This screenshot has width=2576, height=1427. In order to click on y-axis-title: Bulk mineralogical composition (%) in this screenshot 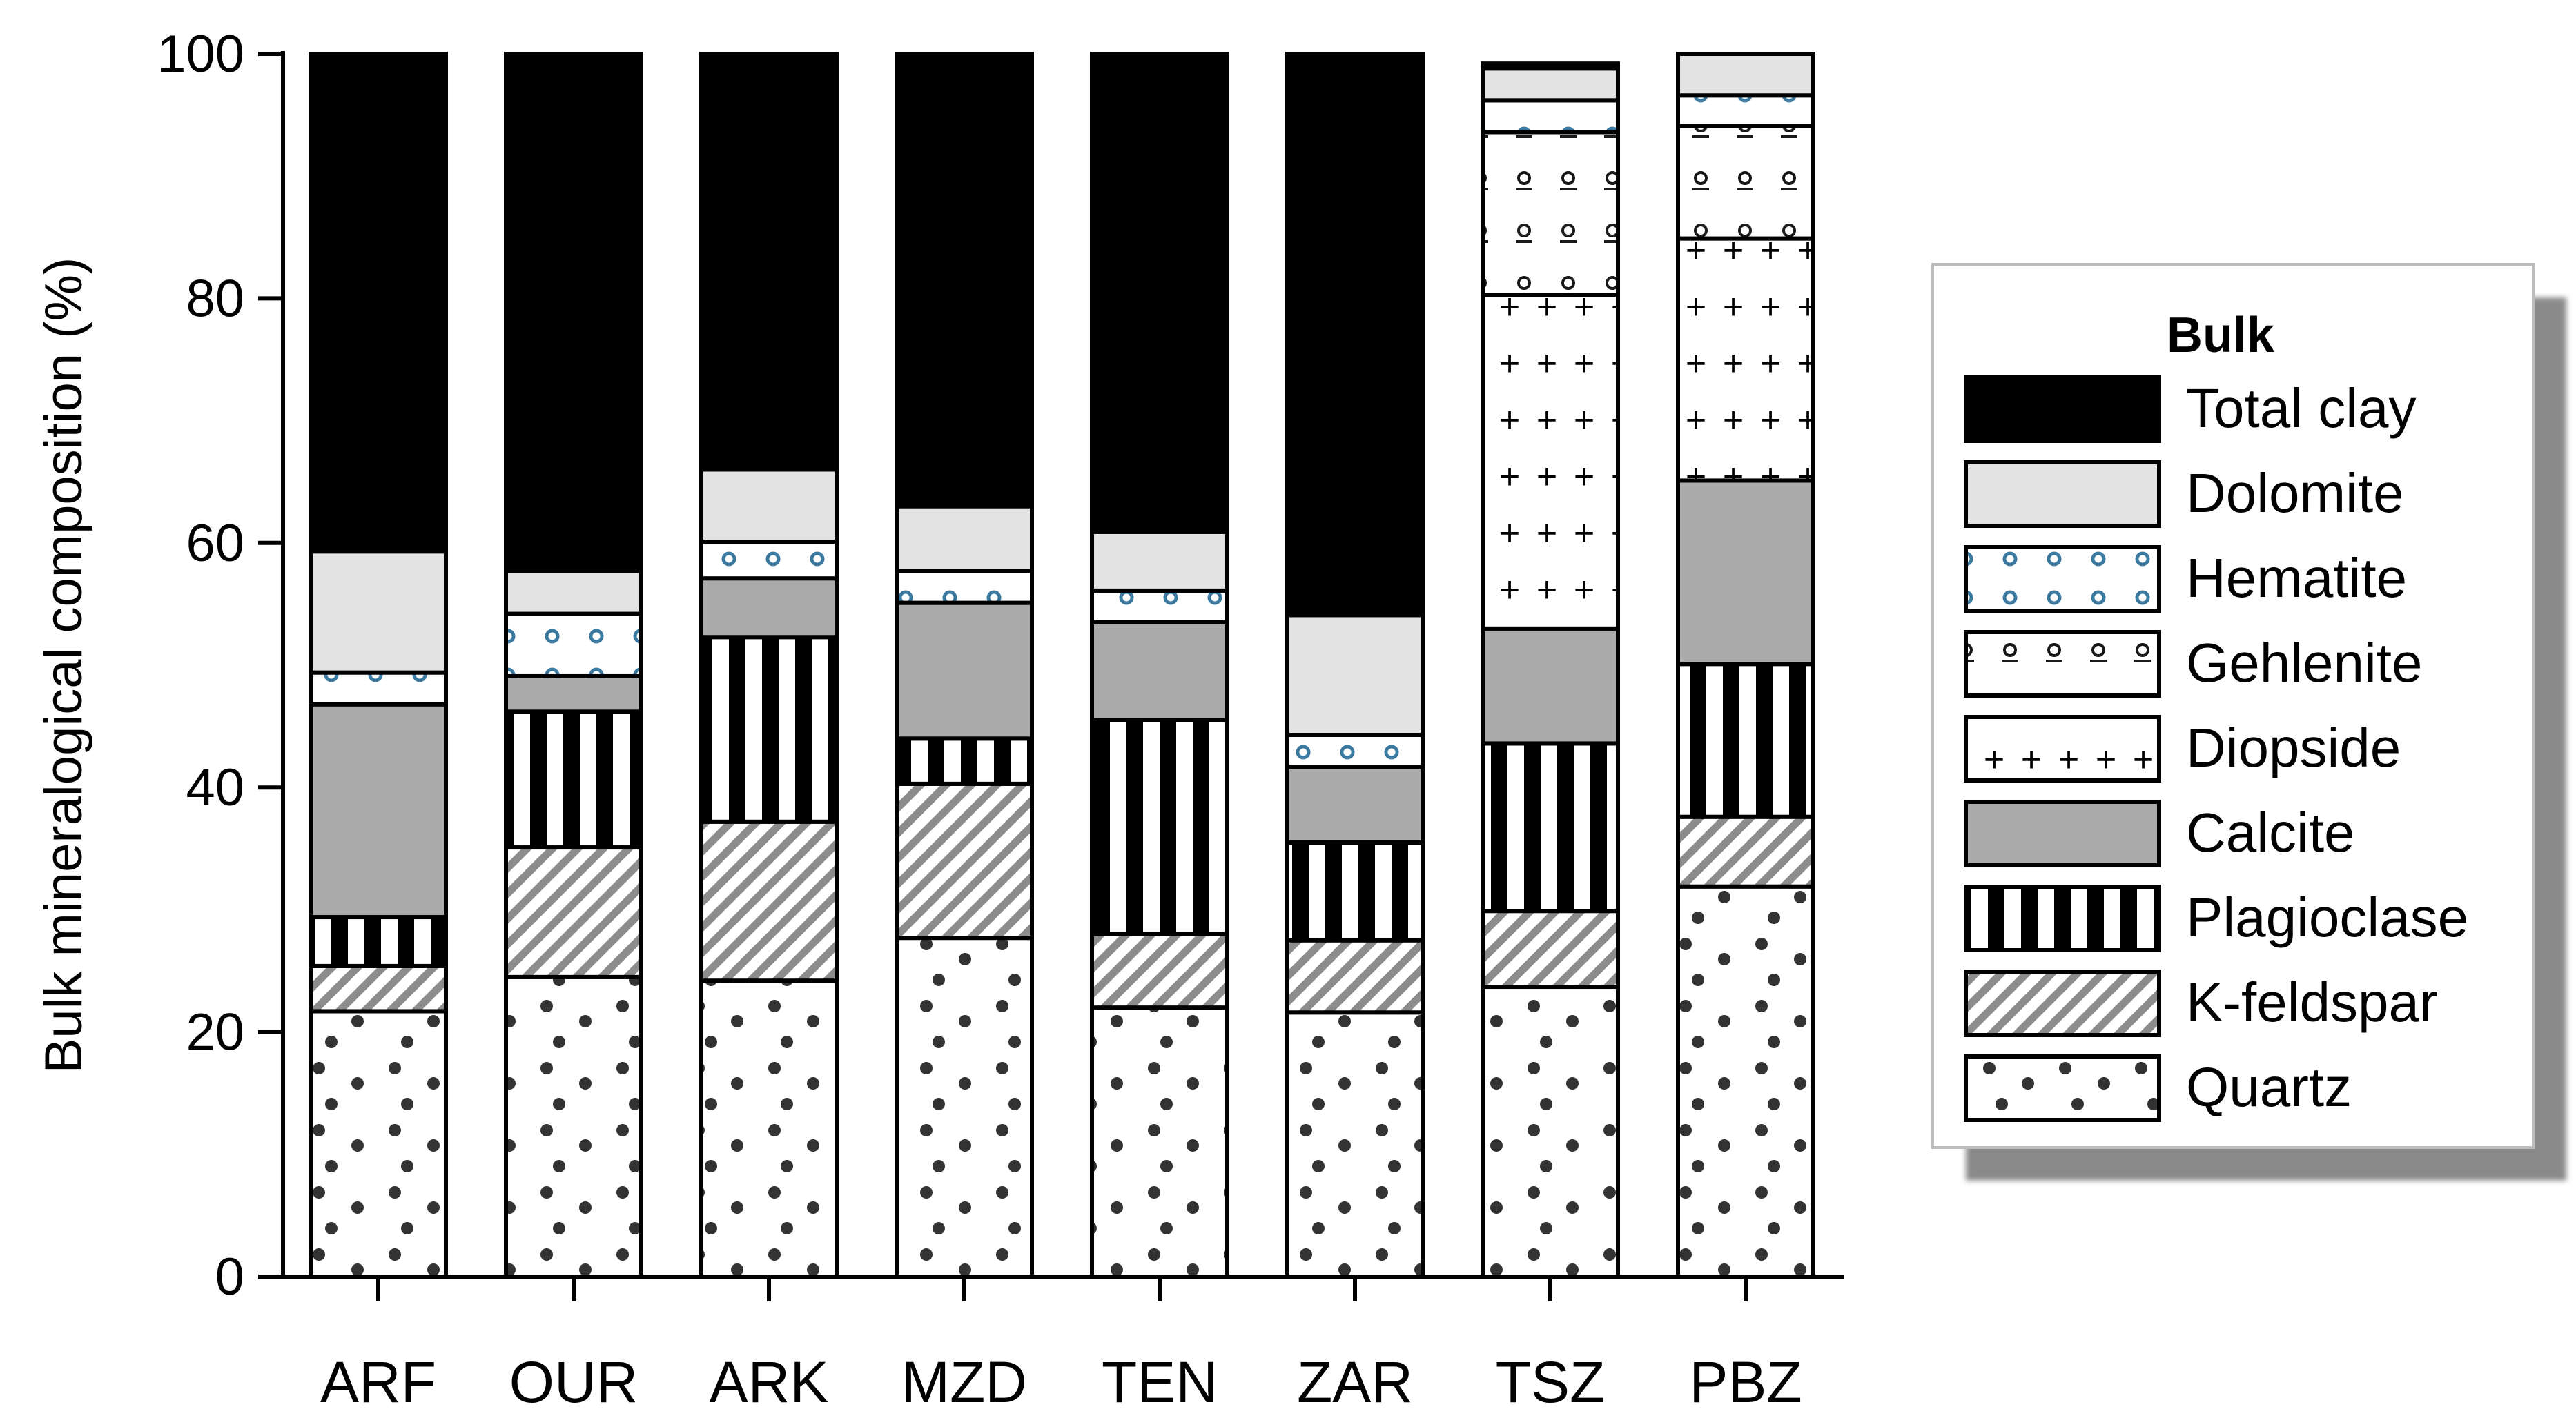, I will do `click(64, 665)`.